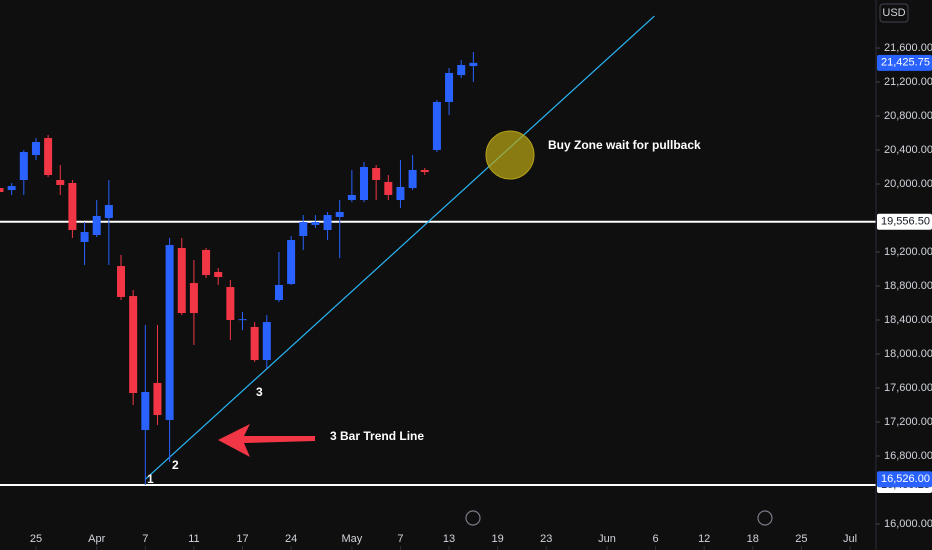  I want to click on annotation: Buy Zone wait for pullback, so click(624, 145).